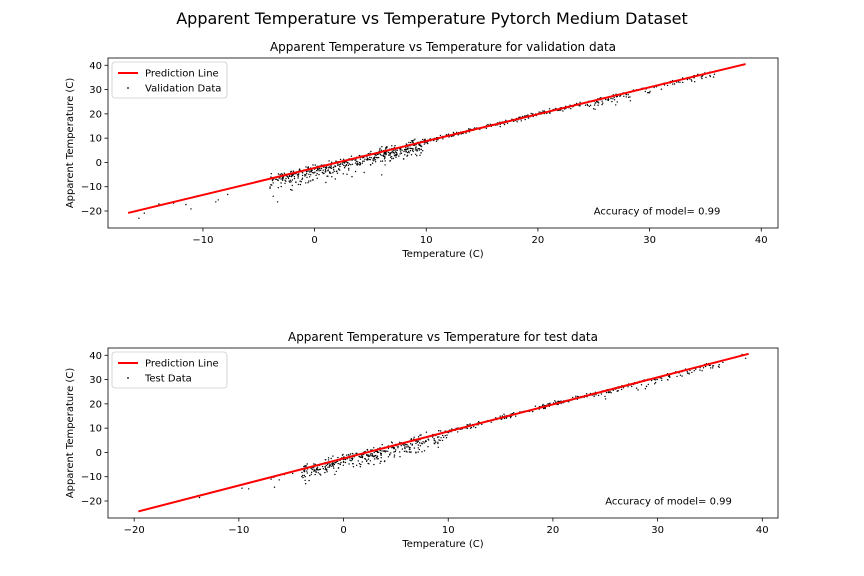 The width and height of the screenshot is (864, 576). What do you see at coordinates (657, 212) in the screenshot?
I see `validation-accuracy-annotation: Accuracy of model= 0.99` at bounding box center [657, 212].